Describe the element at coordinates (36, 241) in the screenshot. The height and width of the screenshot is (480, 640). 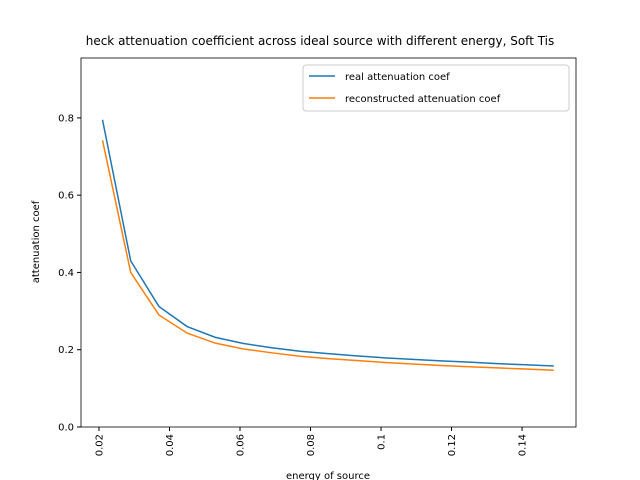
I see `y-axis-label: attenuation coef` at that location.